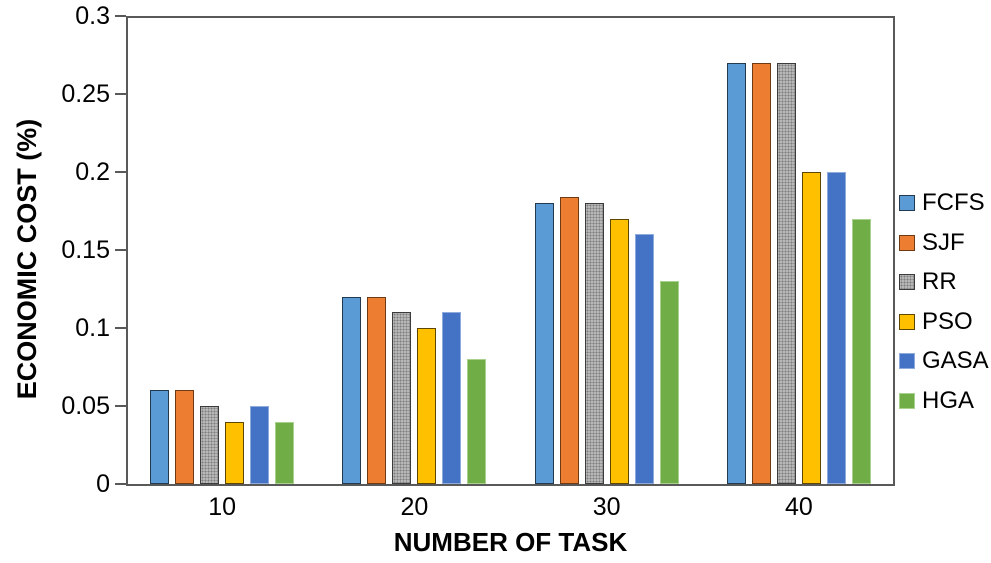 This screenshot has width=991, height=563. I want to click on legend-item-rr: RR, so click(944, 282).